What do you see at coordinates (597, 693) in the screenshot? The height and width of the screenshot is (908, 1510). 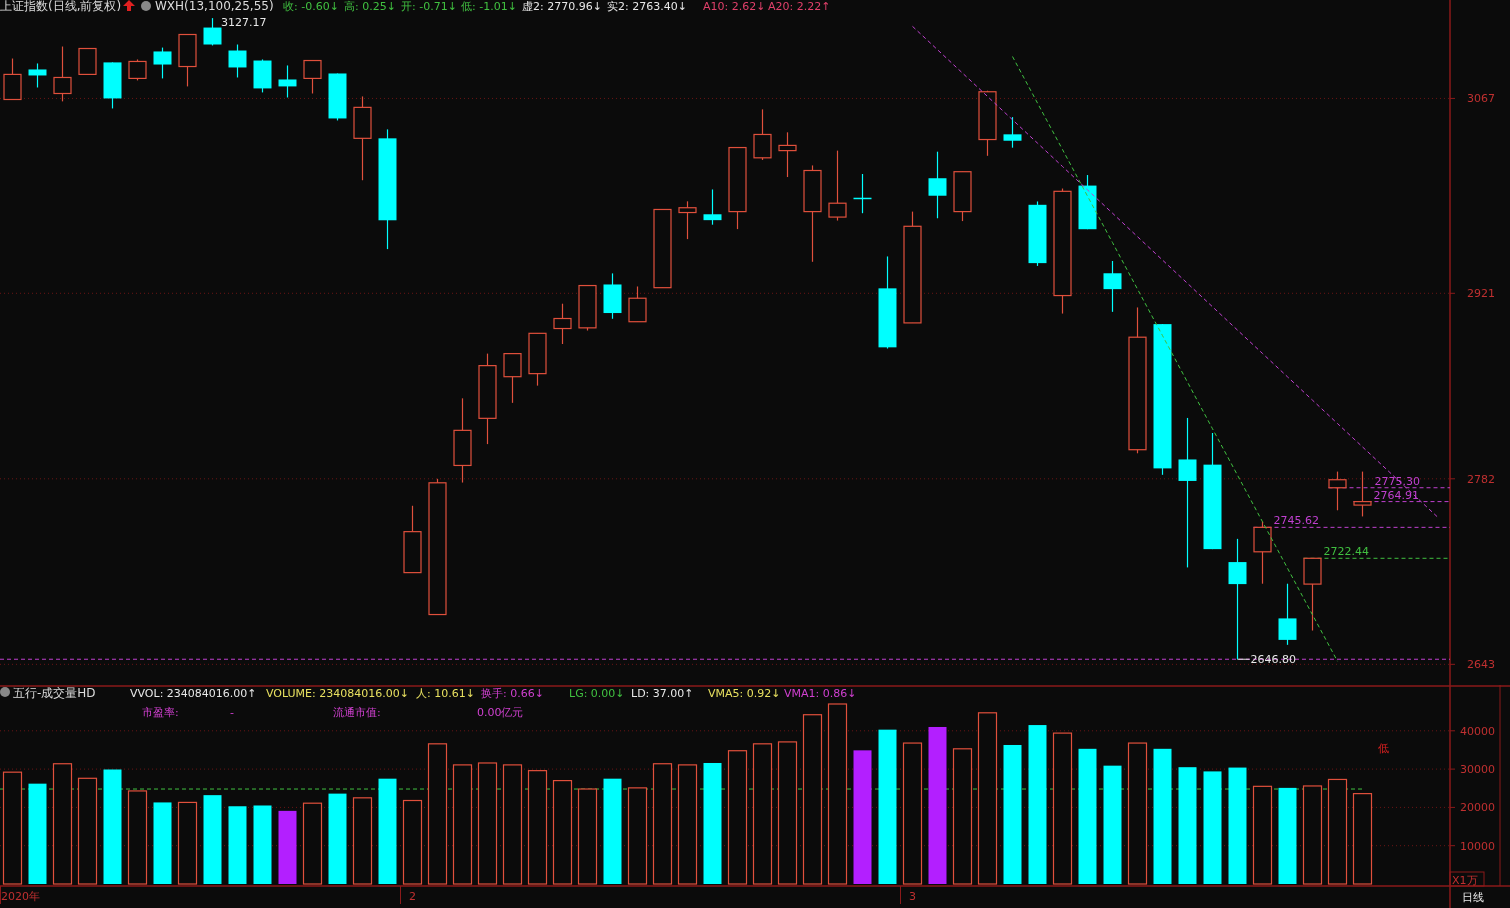 I see `annotation: LG: 0.00↓` at bounding box center [597, 693].